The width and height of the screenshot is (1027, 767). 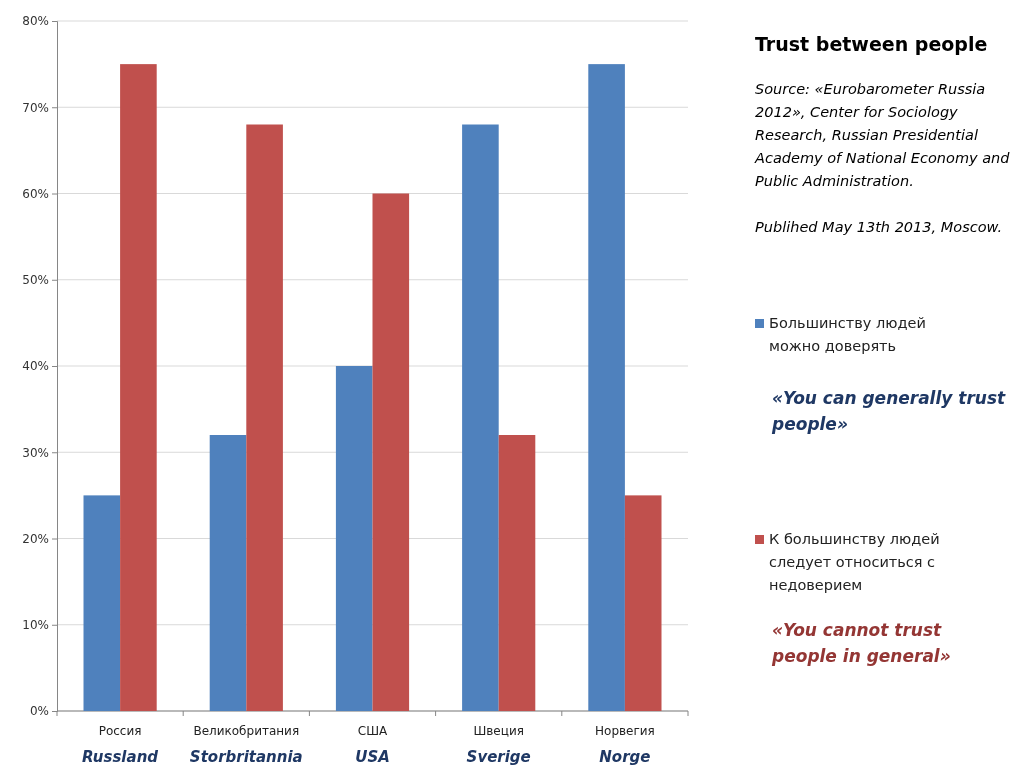 I want to click on text: «You cannot trust people in general», so click(x=861, y=643).